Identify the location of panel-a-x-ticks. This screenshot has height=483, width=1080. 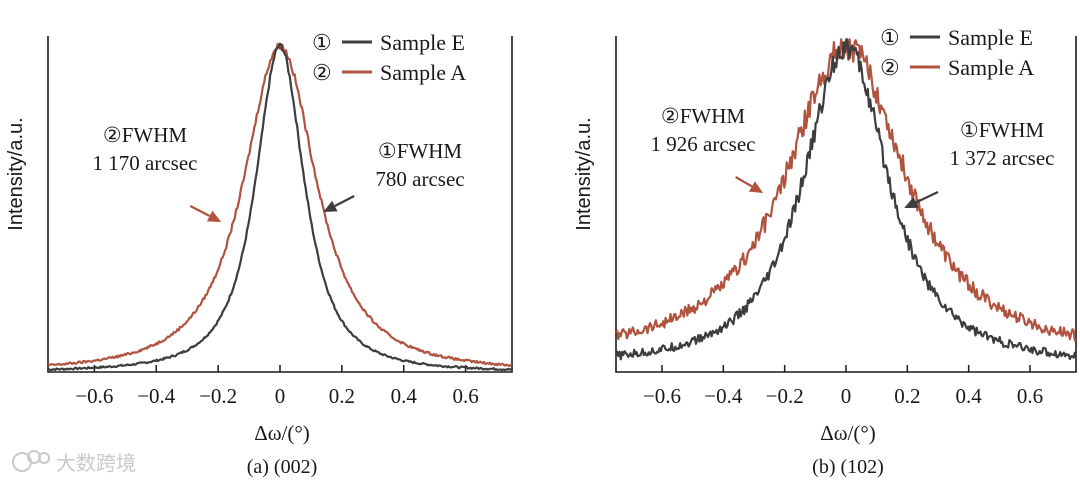
(280, 368).